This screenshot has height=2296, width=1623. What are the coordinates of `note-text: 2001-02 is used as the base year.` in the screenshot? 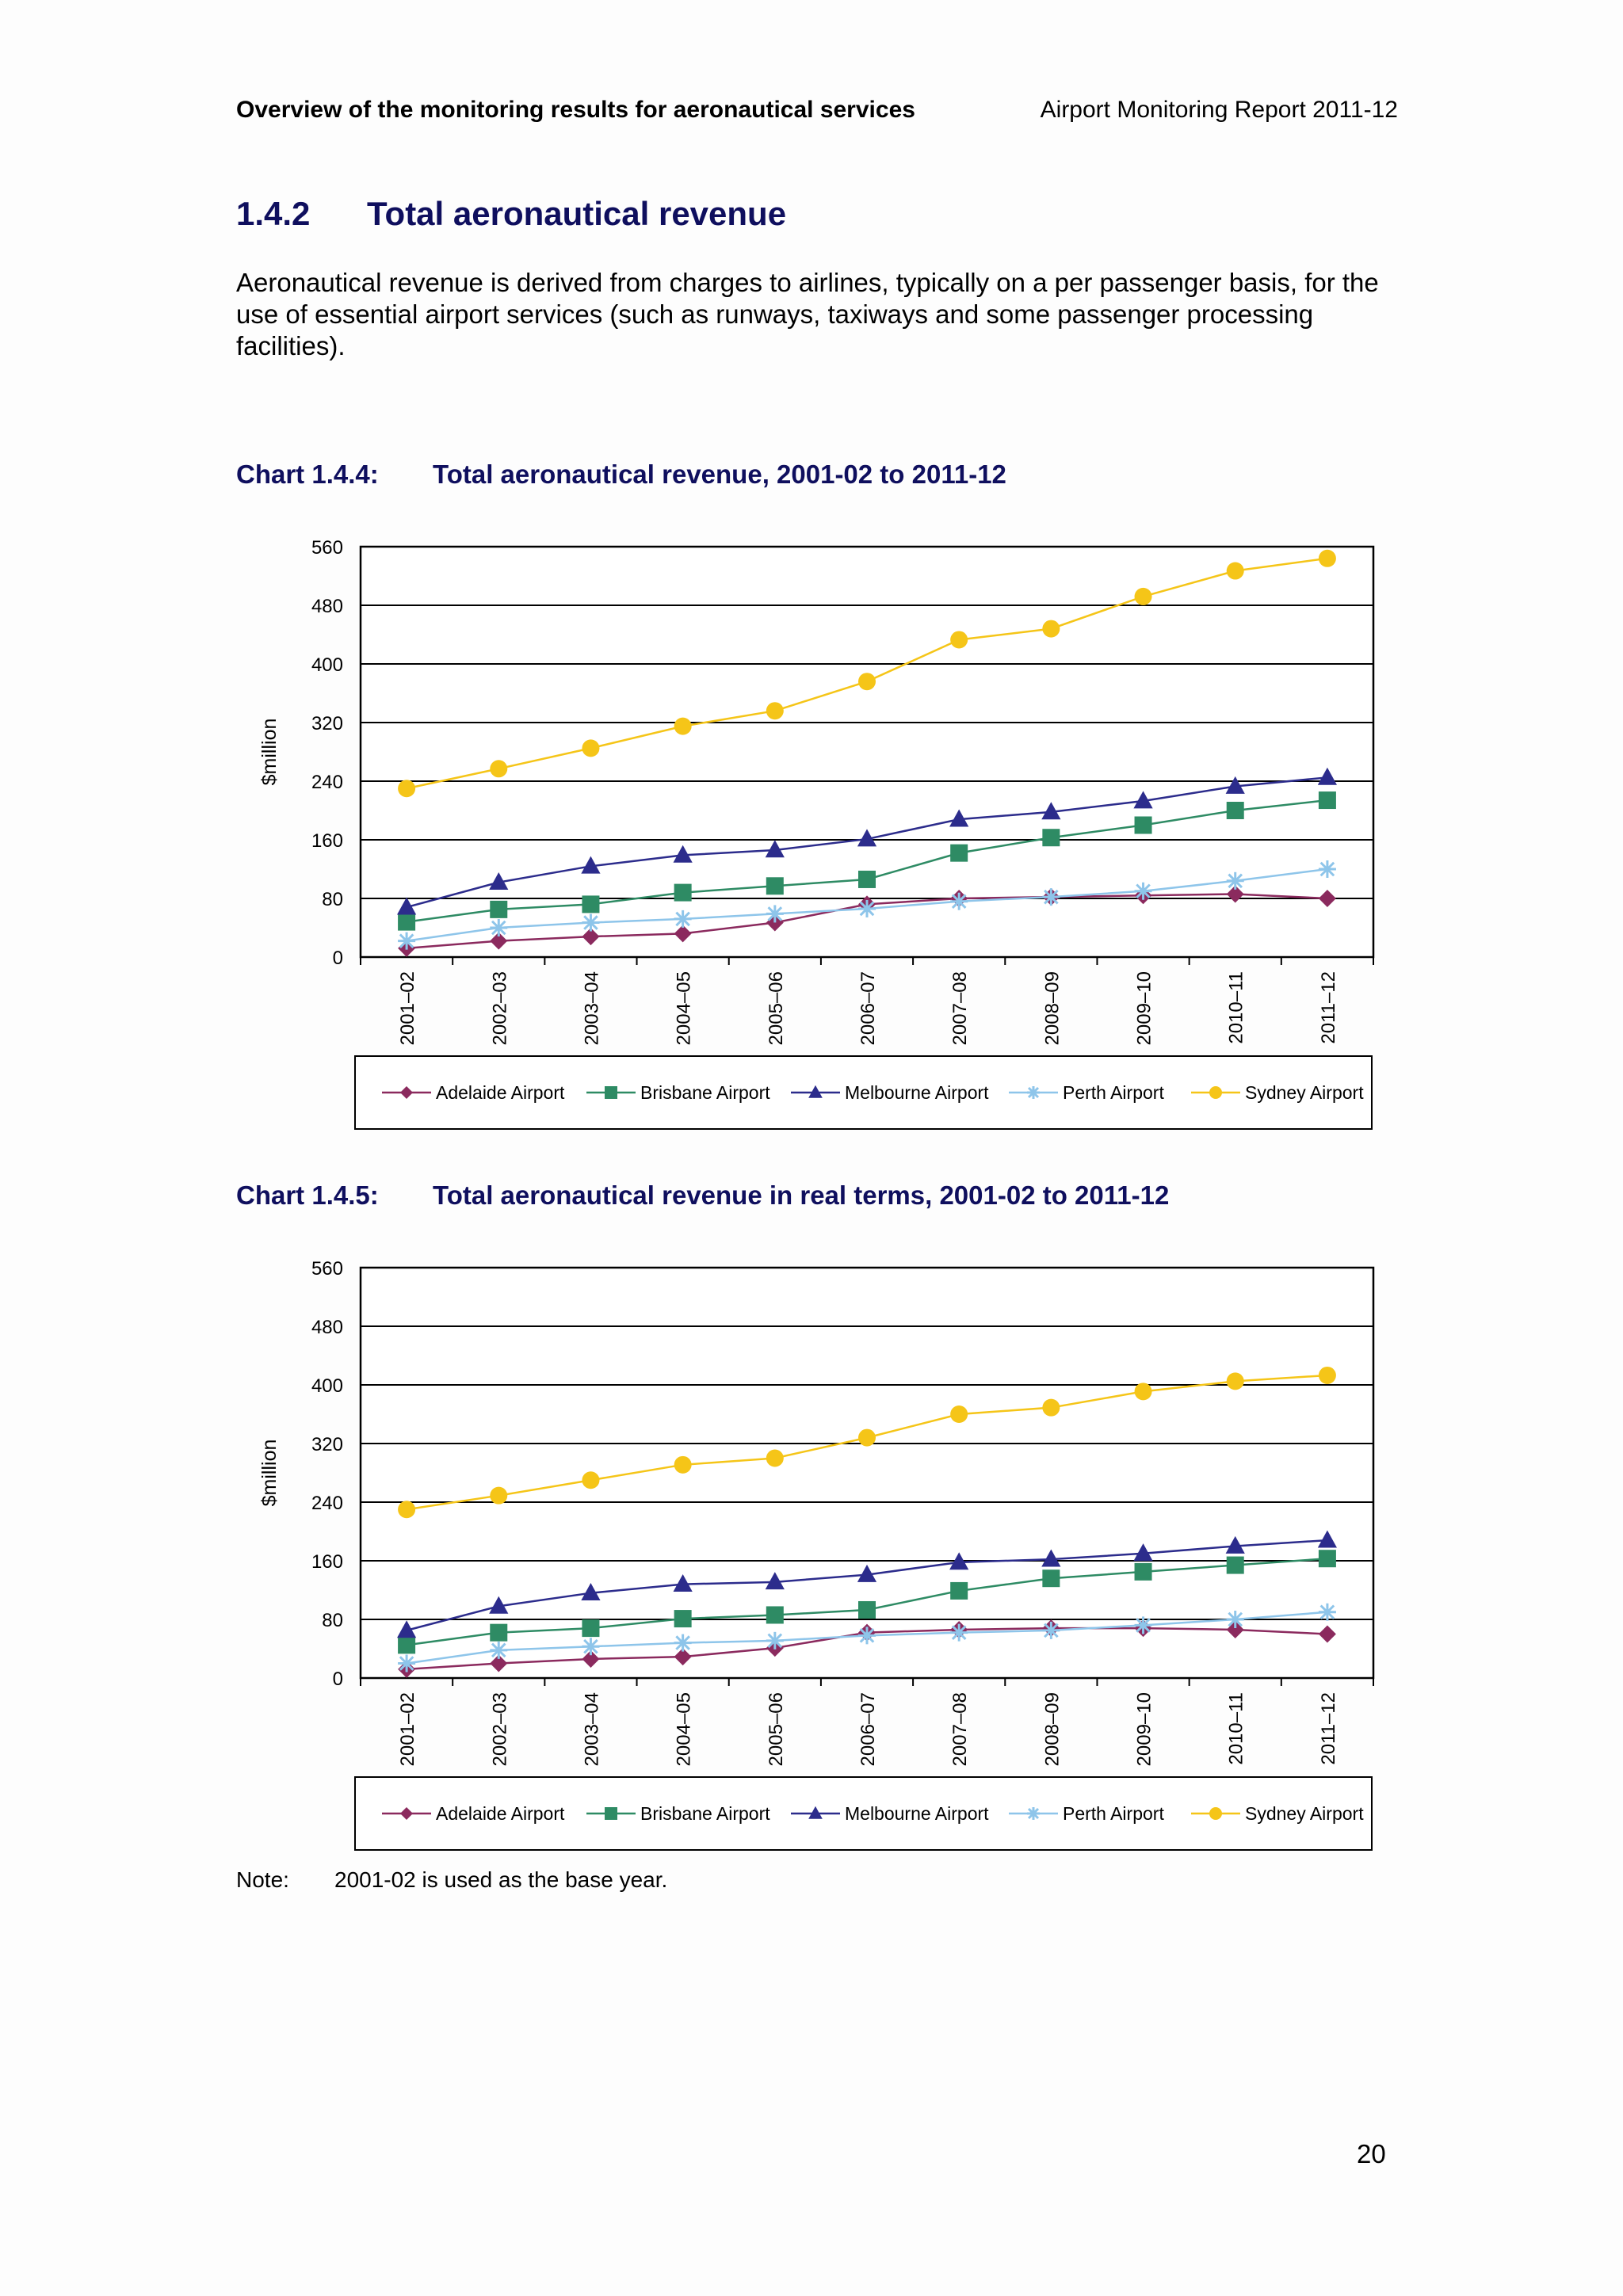 It's located at (501, 1879).